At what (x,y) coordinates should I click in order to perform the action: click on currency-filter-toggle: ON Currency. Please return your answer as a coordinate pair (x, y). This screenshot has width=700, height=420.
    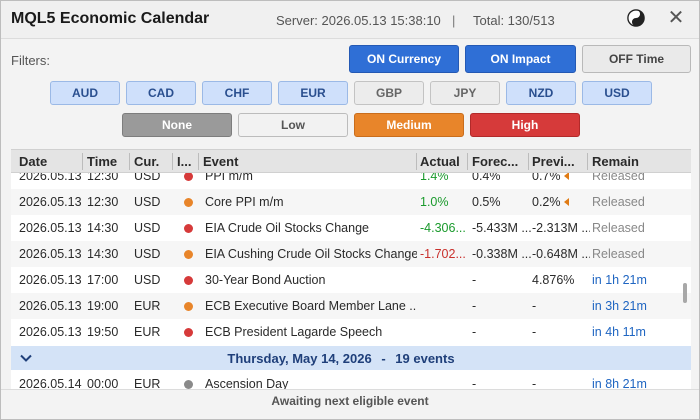
    Looking at the image, I should click on (404, 59).